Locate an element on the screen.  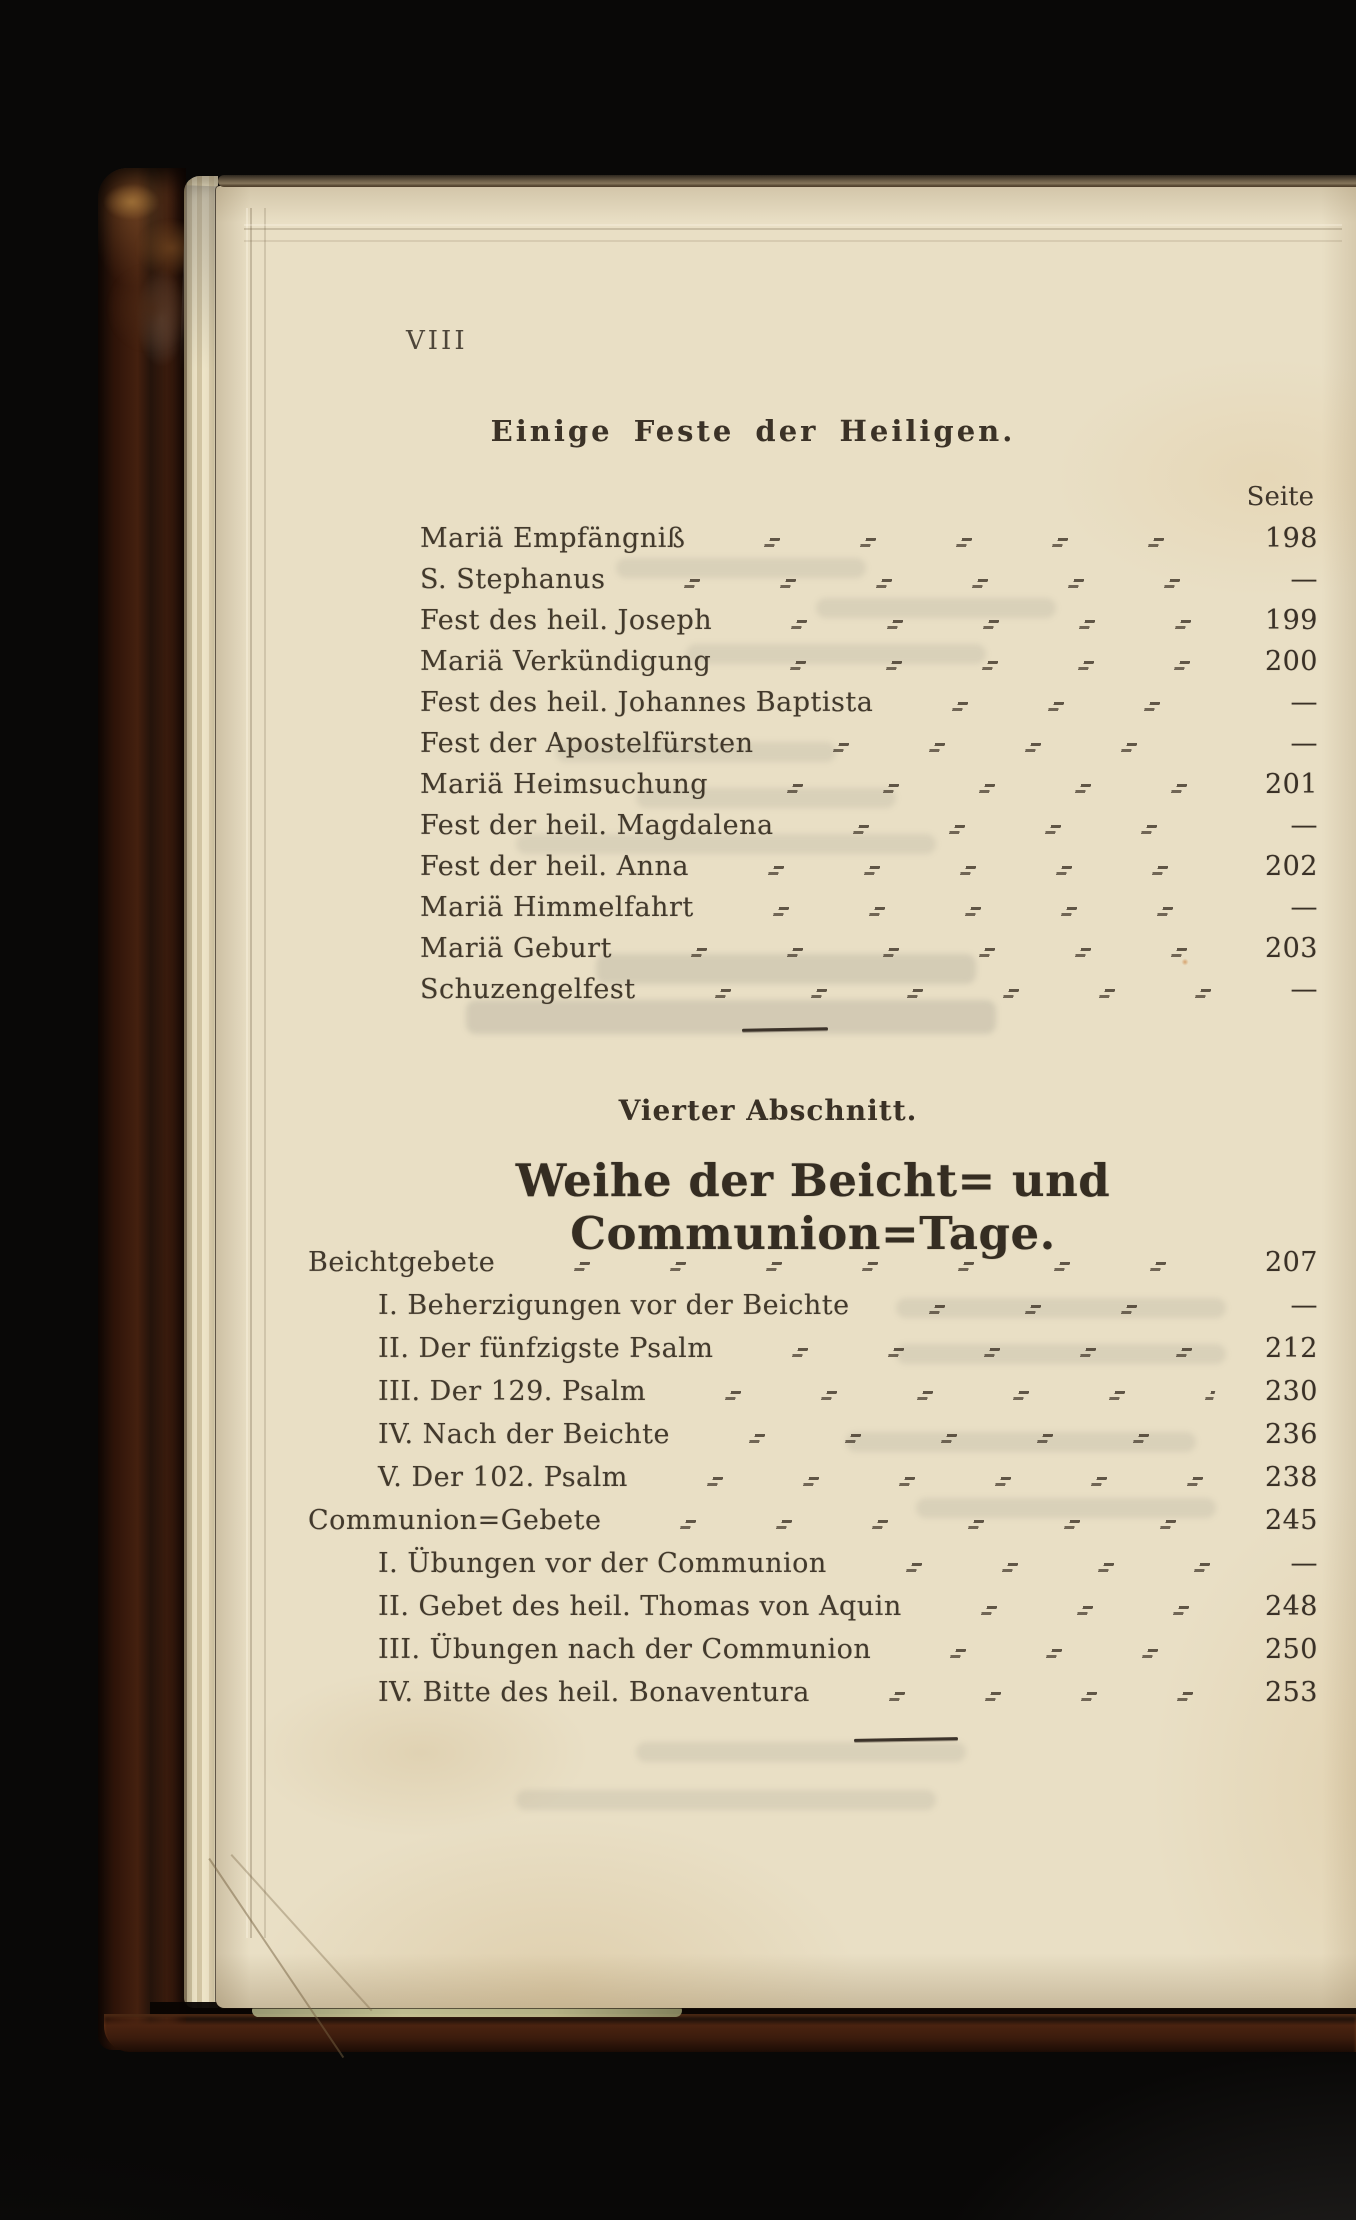
section-heading: Einige Feste der Heiligen. is located at coordinates (753, 431).